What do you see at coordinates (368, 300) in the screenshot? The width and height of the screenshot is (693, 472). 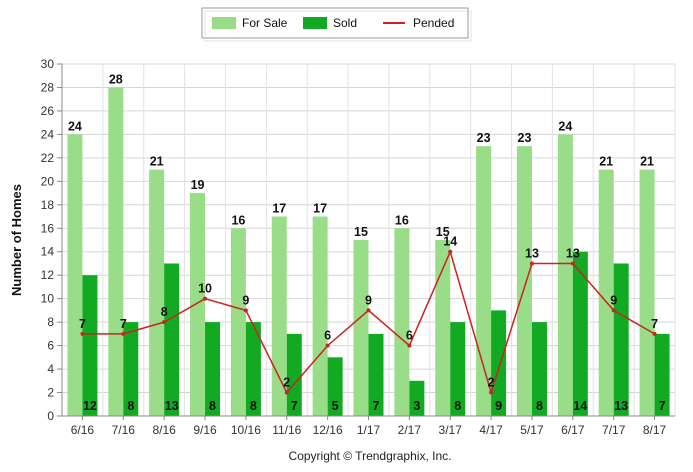 I see `label-pended-1-17: 9` at bounding box center [368, 300].